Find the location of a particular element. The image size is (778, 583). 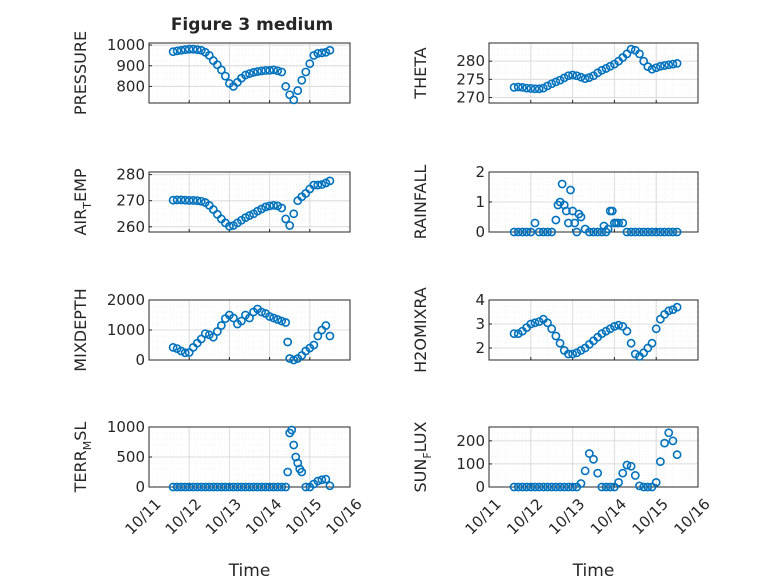

y-axis-label-main: PRESSURE is located at coordinates (80, 73).